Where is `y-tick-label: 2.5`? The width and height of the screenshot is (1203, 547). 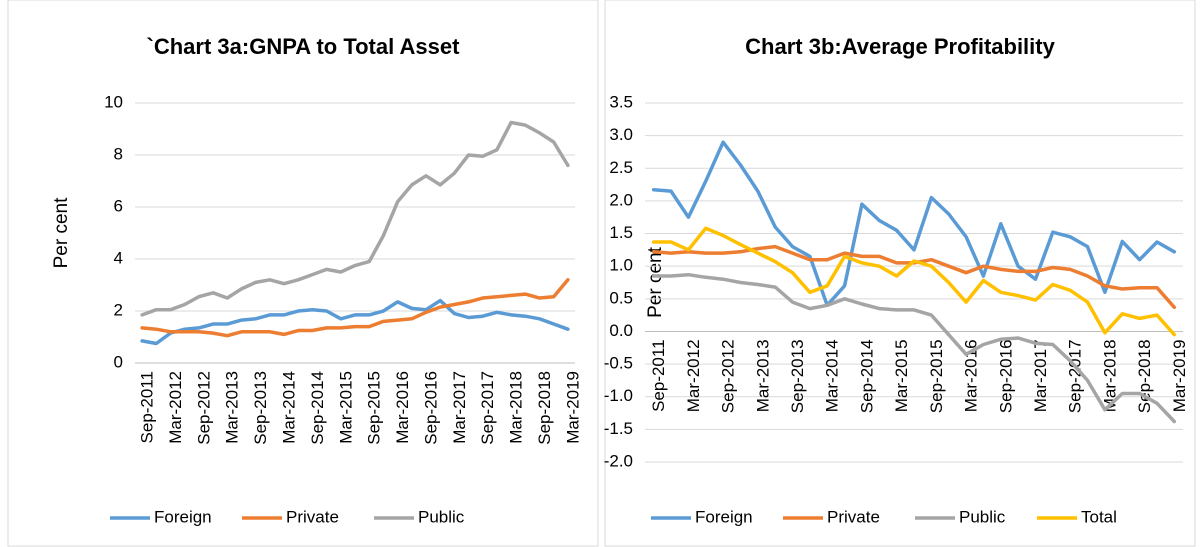 y-tick-label: 2.5 is located at coordinates (621, 167).